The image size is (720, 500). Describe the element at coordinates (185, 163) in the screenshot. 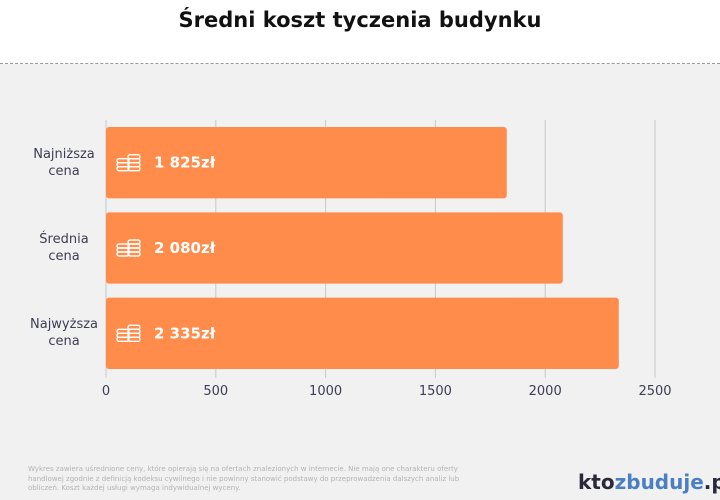

I see `value-label: 1 825zł` at that location.